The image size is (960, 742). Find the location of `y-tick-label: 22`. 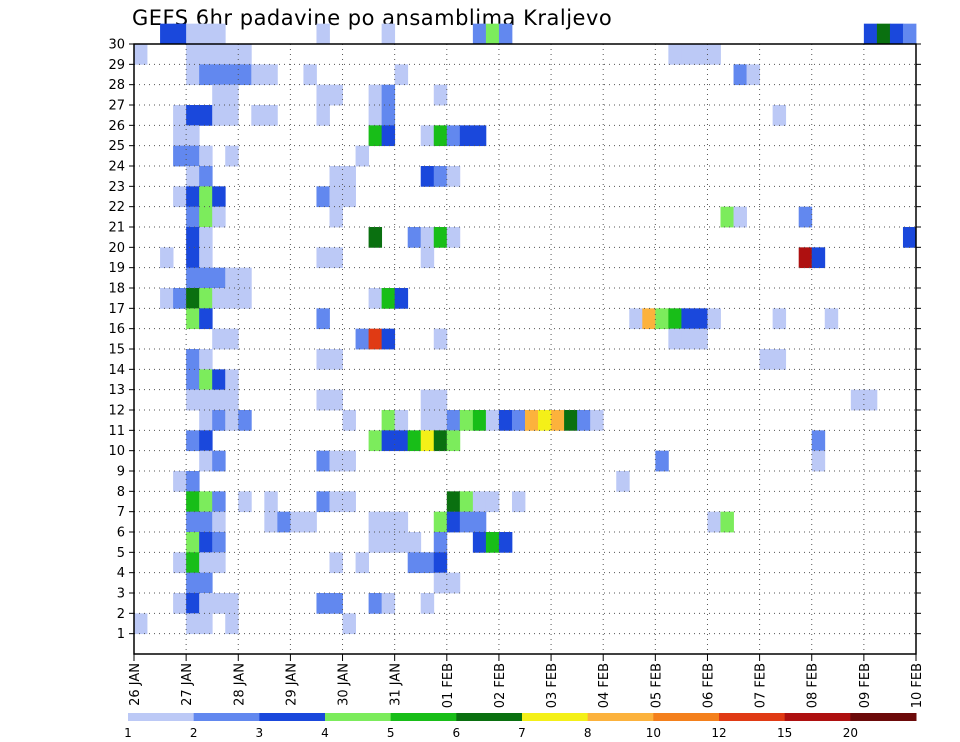

y-tick-label: 22 is located at coordinates (116, 207).